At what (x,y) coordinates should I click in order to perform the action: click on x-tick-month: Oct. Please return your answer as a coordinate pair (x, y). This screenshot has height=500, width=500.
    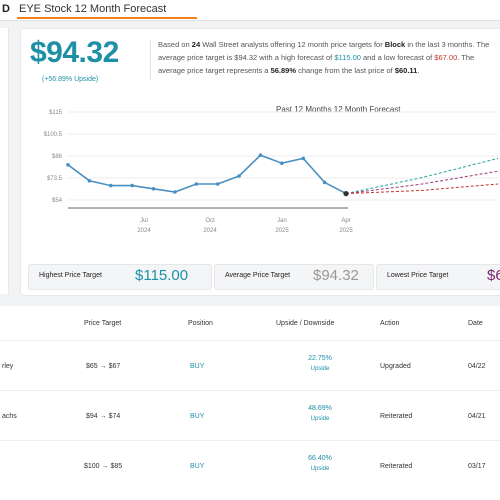
    Looking at the image, I should click on (210, 221).